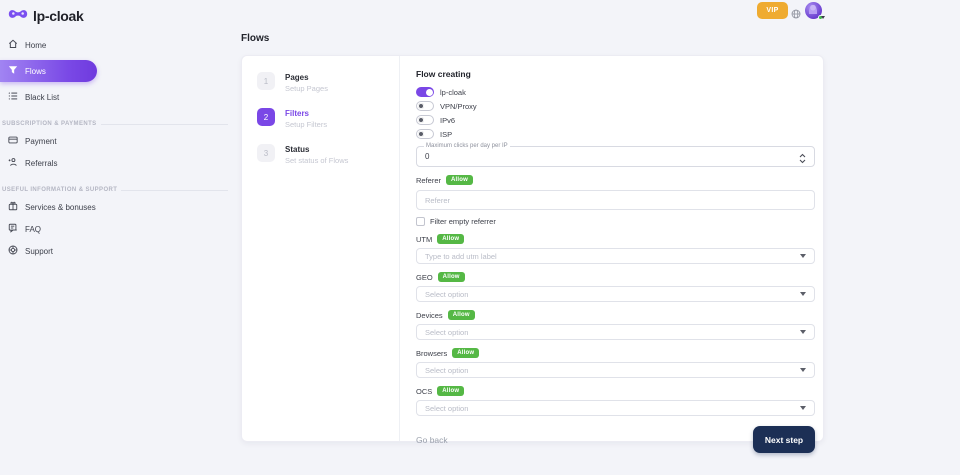  What do you see at coordinates (115, 97) in the screenshot?
I see `sidebar-item-black-list: Black List` at bounding box center [115, 97].